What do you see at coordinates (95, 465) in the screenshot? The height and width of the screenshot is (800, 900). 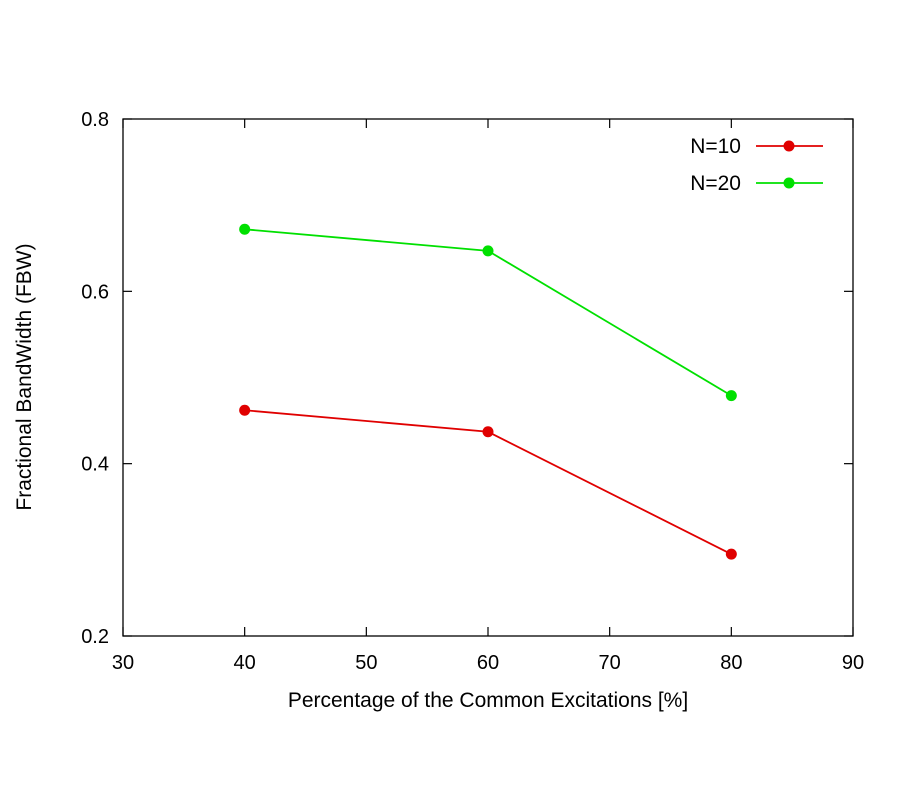 I see `y-tick-label: 0.4` at bounding box center [95, 465].